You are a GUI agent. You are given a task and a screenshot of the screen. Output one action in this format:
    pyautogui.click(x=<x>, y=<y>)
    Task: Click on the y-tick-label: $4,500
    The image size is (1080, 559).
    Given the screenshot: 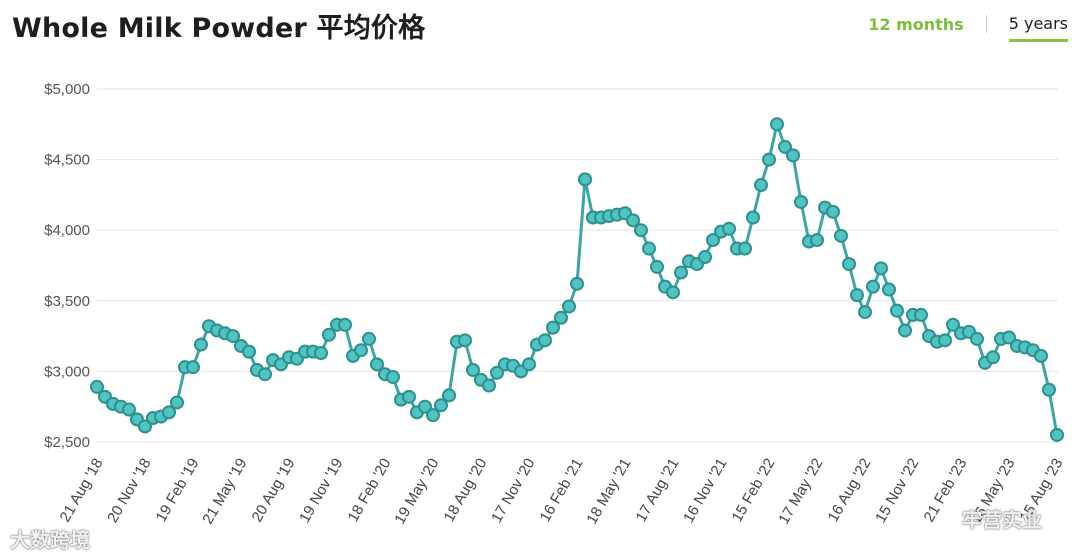 What is the action you would take?
    pyautogui.click(x=67, y=160)
    